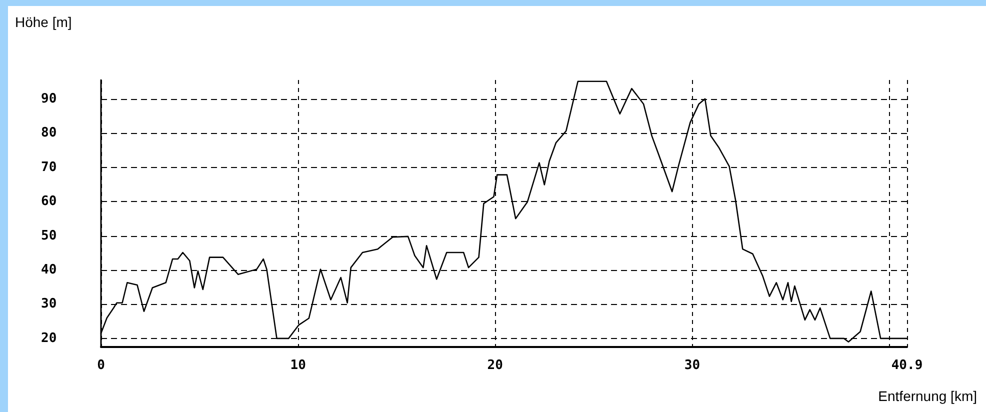 The image size is (986, 412). Describe the element at coordinates (692, 365) in the screenshot. I see `x-tick-label: 30` at that location.